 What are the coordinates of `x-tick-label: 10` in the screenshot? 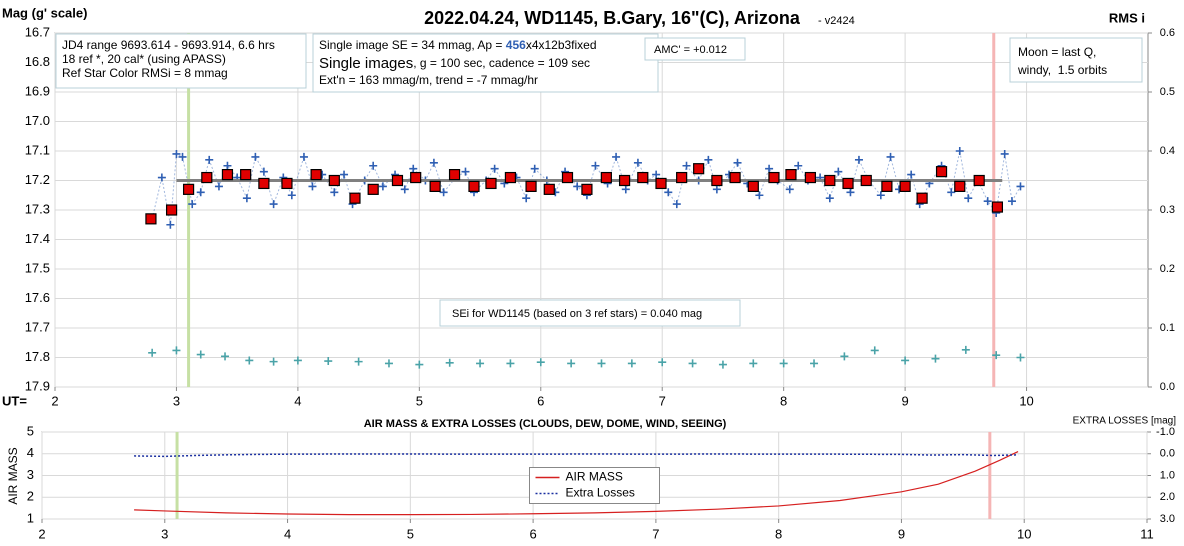 It's located at (1026, 400).